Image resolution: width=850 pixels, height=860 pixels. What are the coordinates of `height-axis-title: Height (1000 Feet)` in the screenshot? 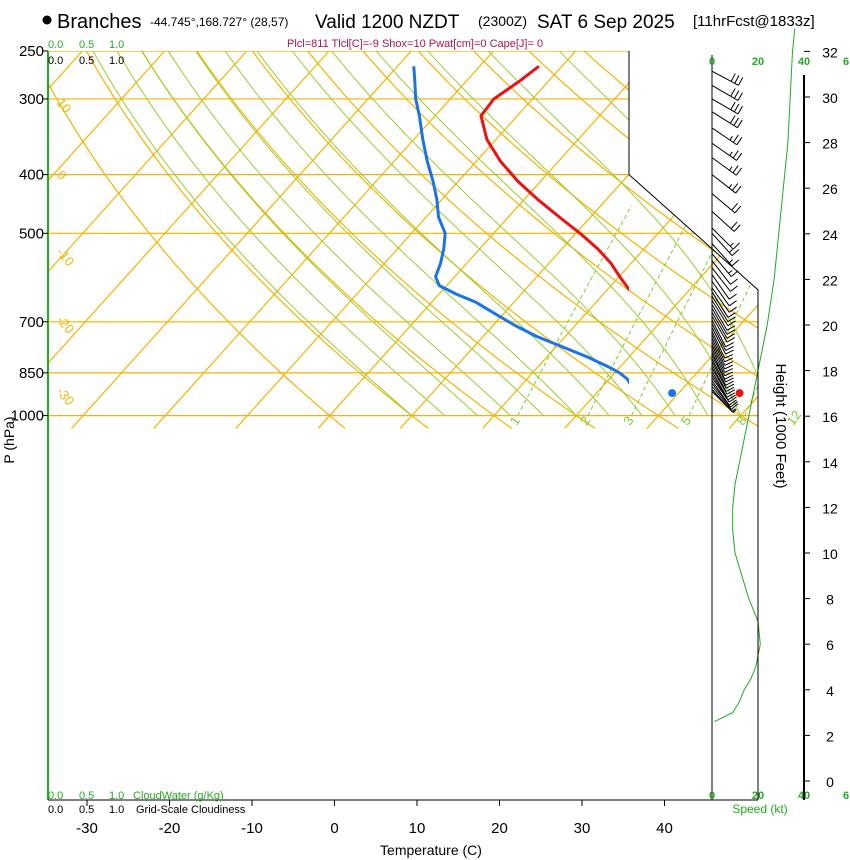 It's located at (780, 425).